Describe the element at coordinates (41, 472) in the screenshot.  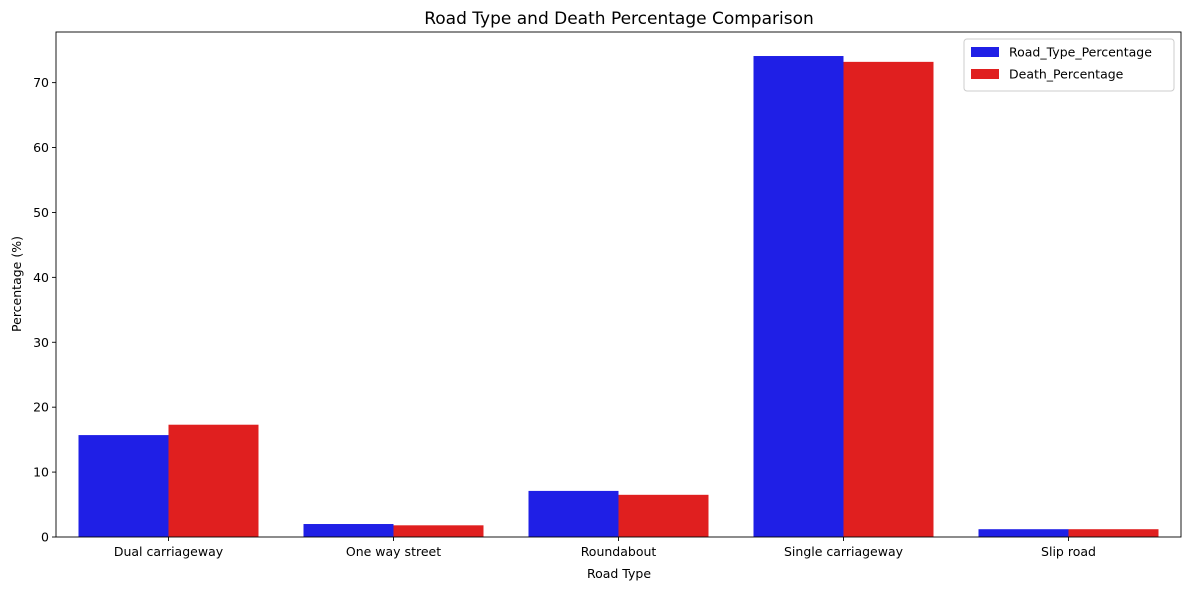
I see `y-tick-label-10: 10` at that location.